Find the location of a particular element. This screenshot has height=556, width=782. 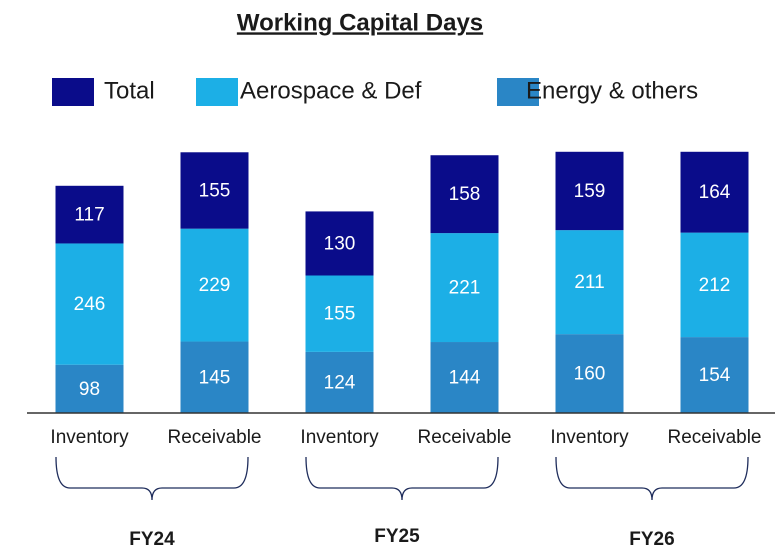

data-label: 154 is located at coordinates (715, 375).